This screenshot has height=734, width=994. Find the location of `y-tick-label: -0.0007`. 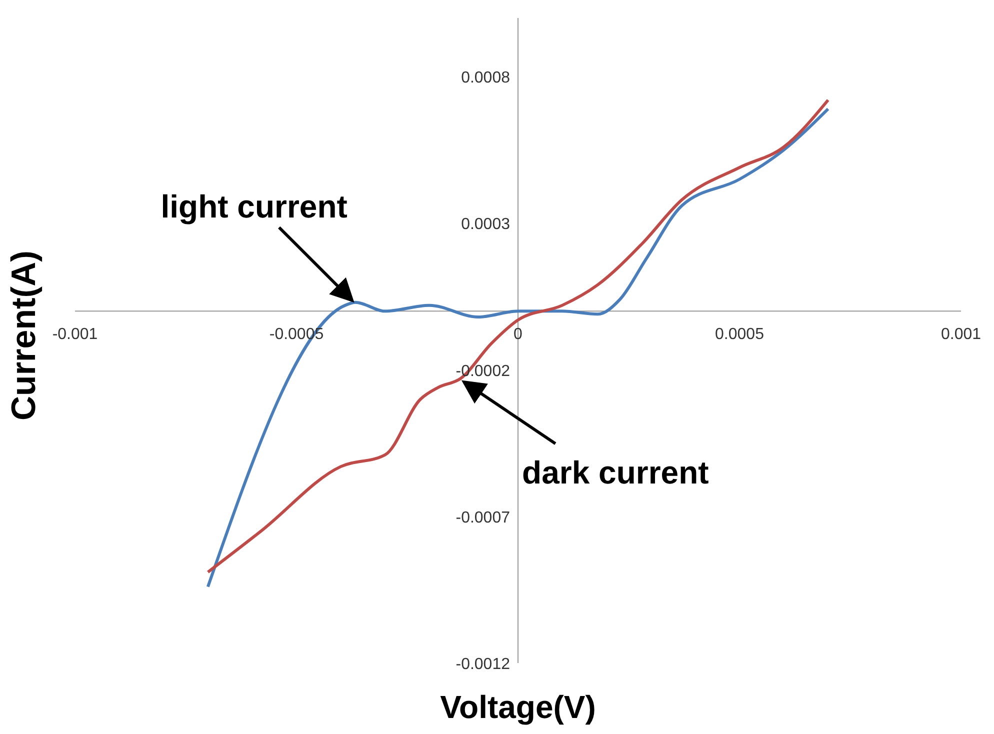

y-tick-label: -0.0007 is located at coordinates (483, 517).